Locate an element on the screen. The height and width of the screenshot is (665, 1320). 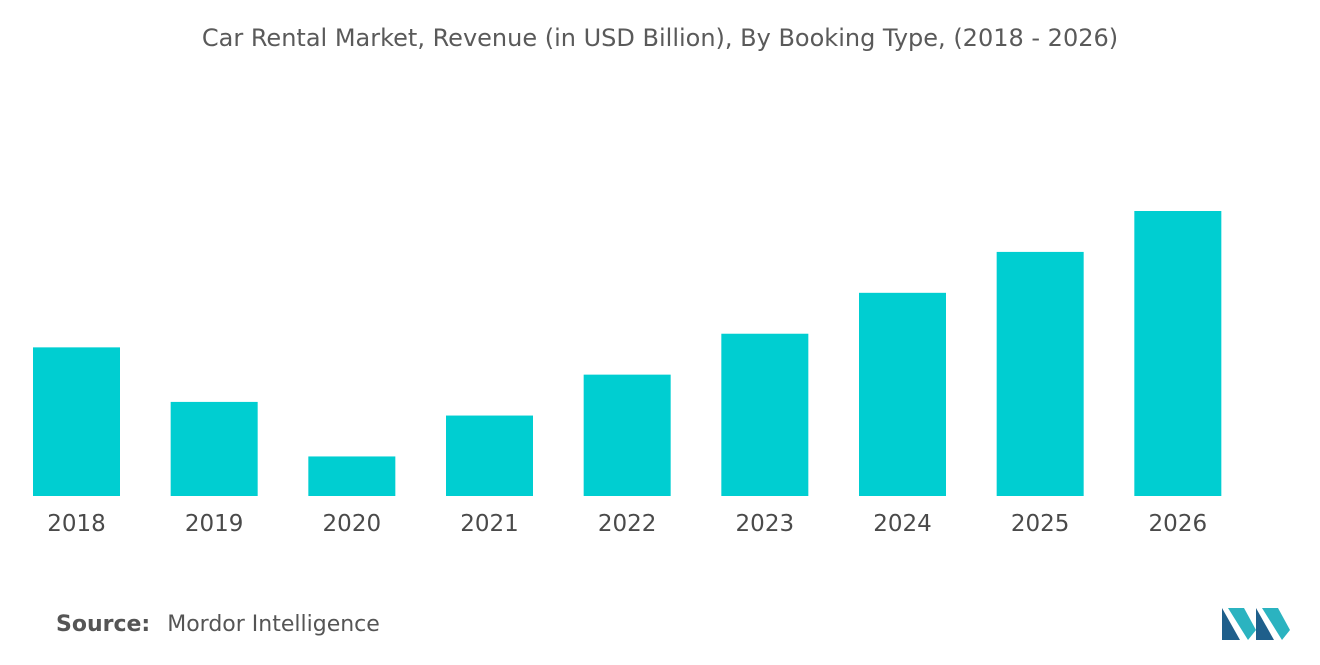
x-tick-label-2022: 2022 is located at coordinates (627, 524).